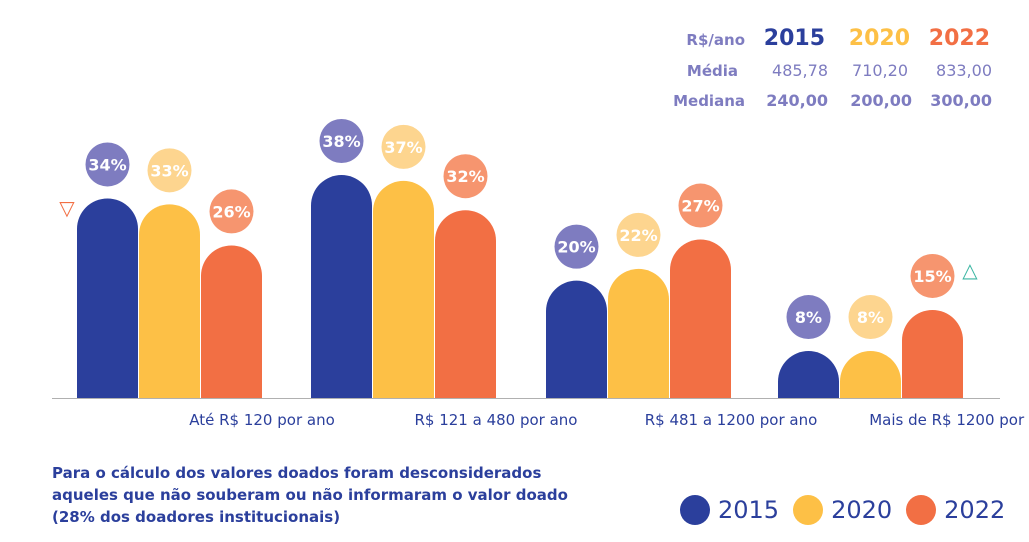 This screenshot has width=1029, height=542. Describe the element at coordinates (880, 70) in the screenshot. I see `stats-media-2020: 710,20` at that location.